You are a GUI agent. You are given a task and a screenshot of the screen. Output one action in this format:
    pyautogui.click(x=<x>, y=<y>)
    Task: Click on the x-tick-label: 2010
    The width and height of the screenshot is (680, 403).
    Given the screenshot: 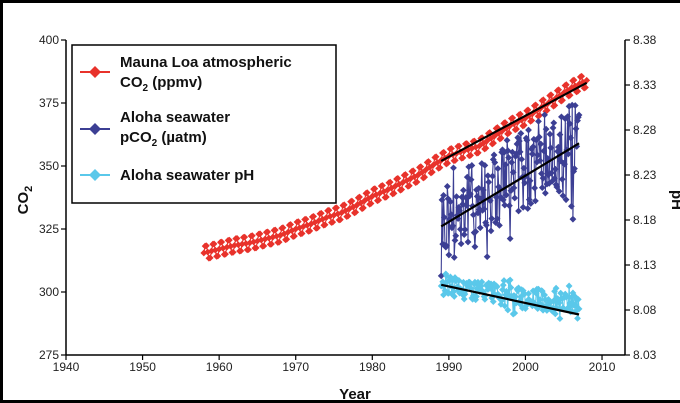 What is the action you would take?
    pyautogui.click(x=602, y=367)
    